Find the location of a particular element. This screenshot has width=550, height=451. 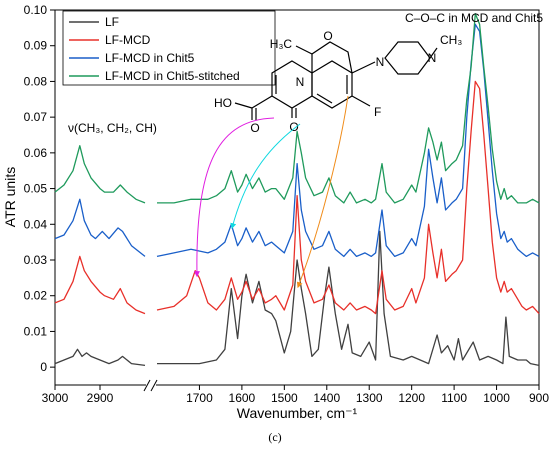

legend-box is located at coordinates (169, 48).